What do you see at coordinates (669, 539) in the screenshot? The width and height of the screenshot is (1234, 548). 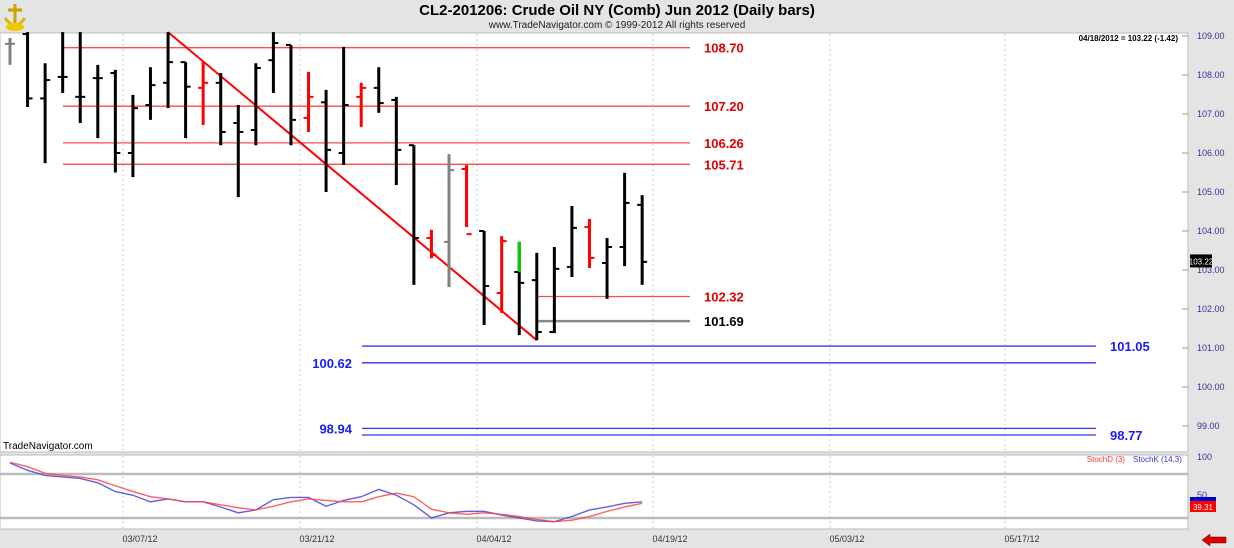 I see `x-tick-label: 04/19/12` at bounding box center [669, 539].